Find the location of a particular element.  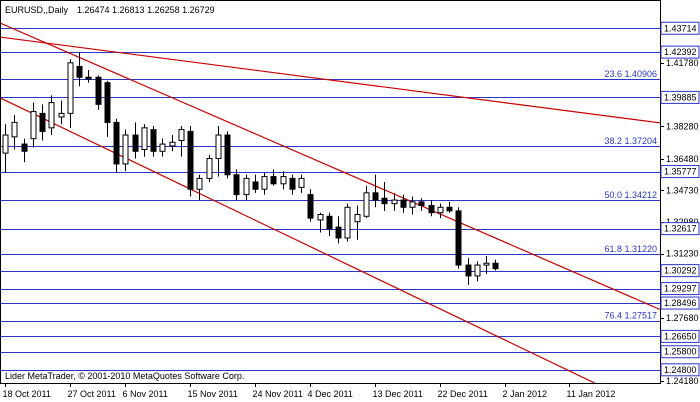

price-tick-label: 1.36480 is located at coordinates (682, 159).